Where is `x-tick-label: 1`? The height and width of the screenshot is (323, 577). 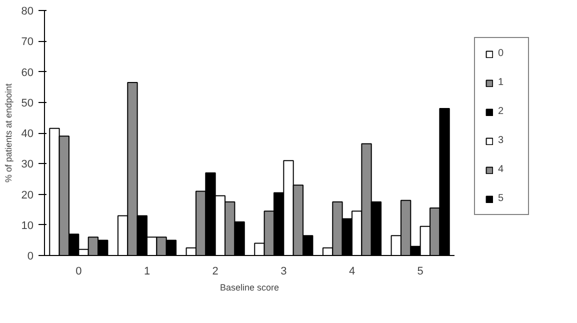
x-tick-label: 1 is located at coordinates (147, 272).